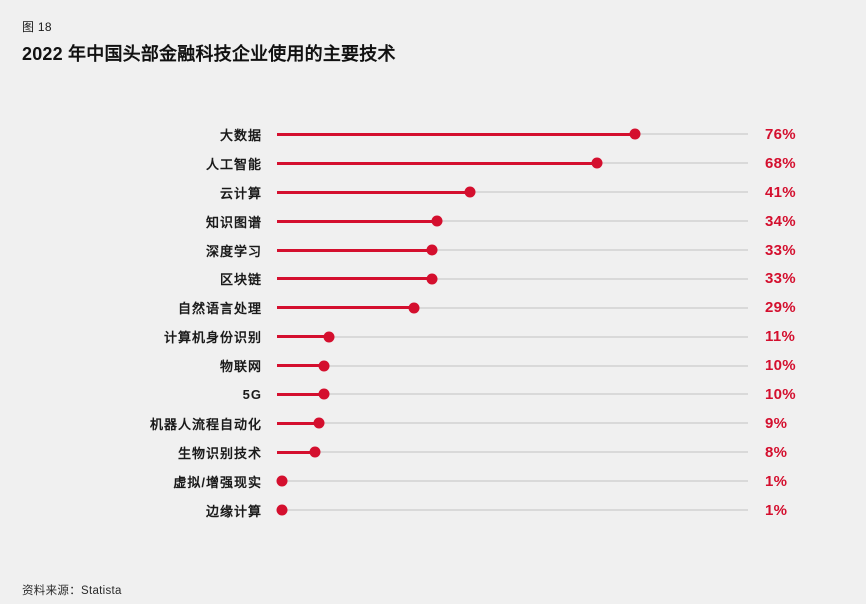 This screenshot has width=866, height=604. What do you see at coordinates (780, 163) in the screenshot?
I see `value-label: 68%` at bounding box center [780, 163].